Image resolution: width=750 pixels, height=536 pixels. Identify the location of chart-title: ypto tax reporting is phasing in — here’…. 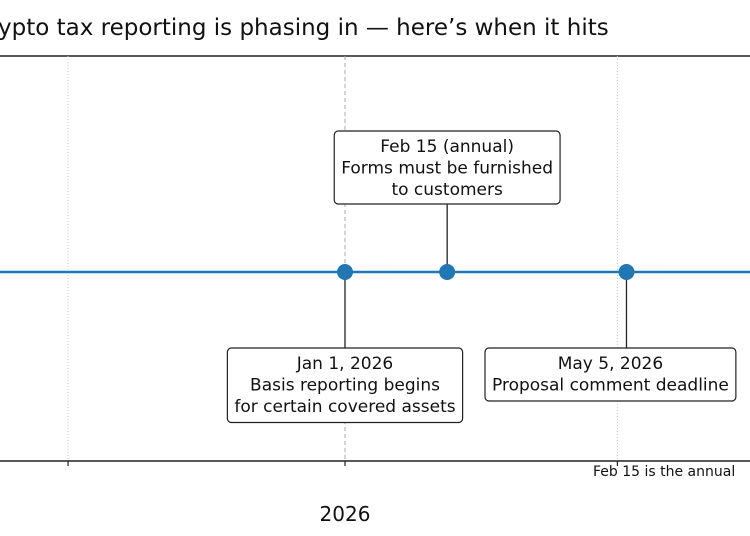
(304, 28).